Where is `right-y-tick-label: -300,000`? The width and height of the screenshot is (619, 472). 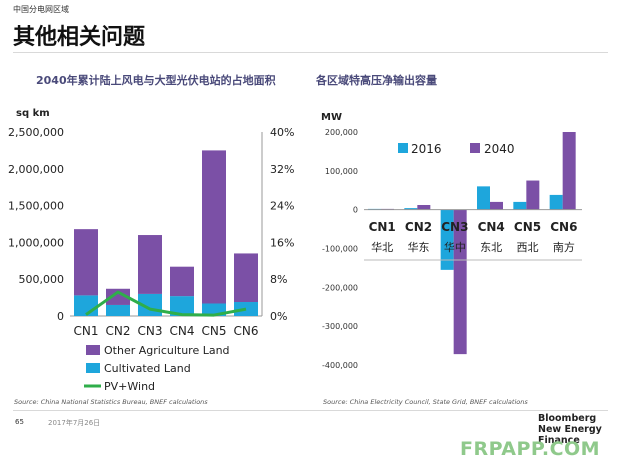 right-y-tick-label: -300,000 is located at coordinates (340, 326).